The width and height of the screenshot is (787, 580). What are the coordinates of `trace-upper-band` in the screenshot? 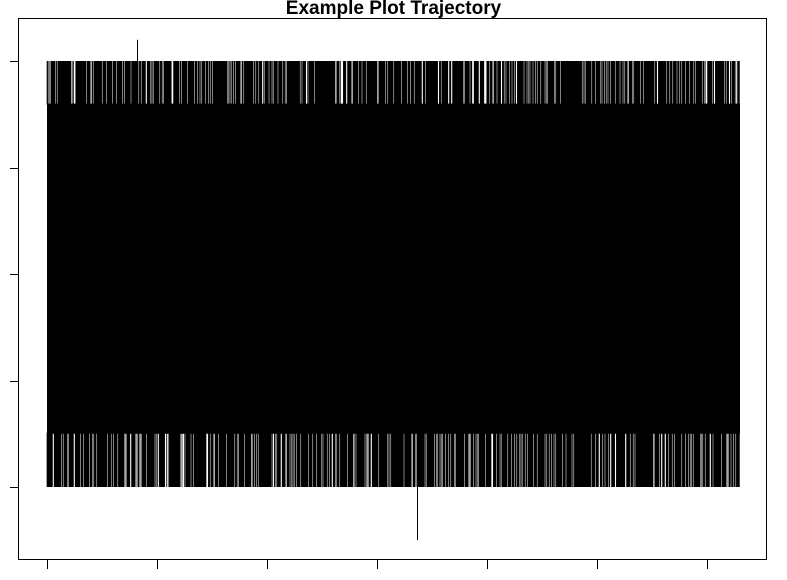 It's located at (393, 83).